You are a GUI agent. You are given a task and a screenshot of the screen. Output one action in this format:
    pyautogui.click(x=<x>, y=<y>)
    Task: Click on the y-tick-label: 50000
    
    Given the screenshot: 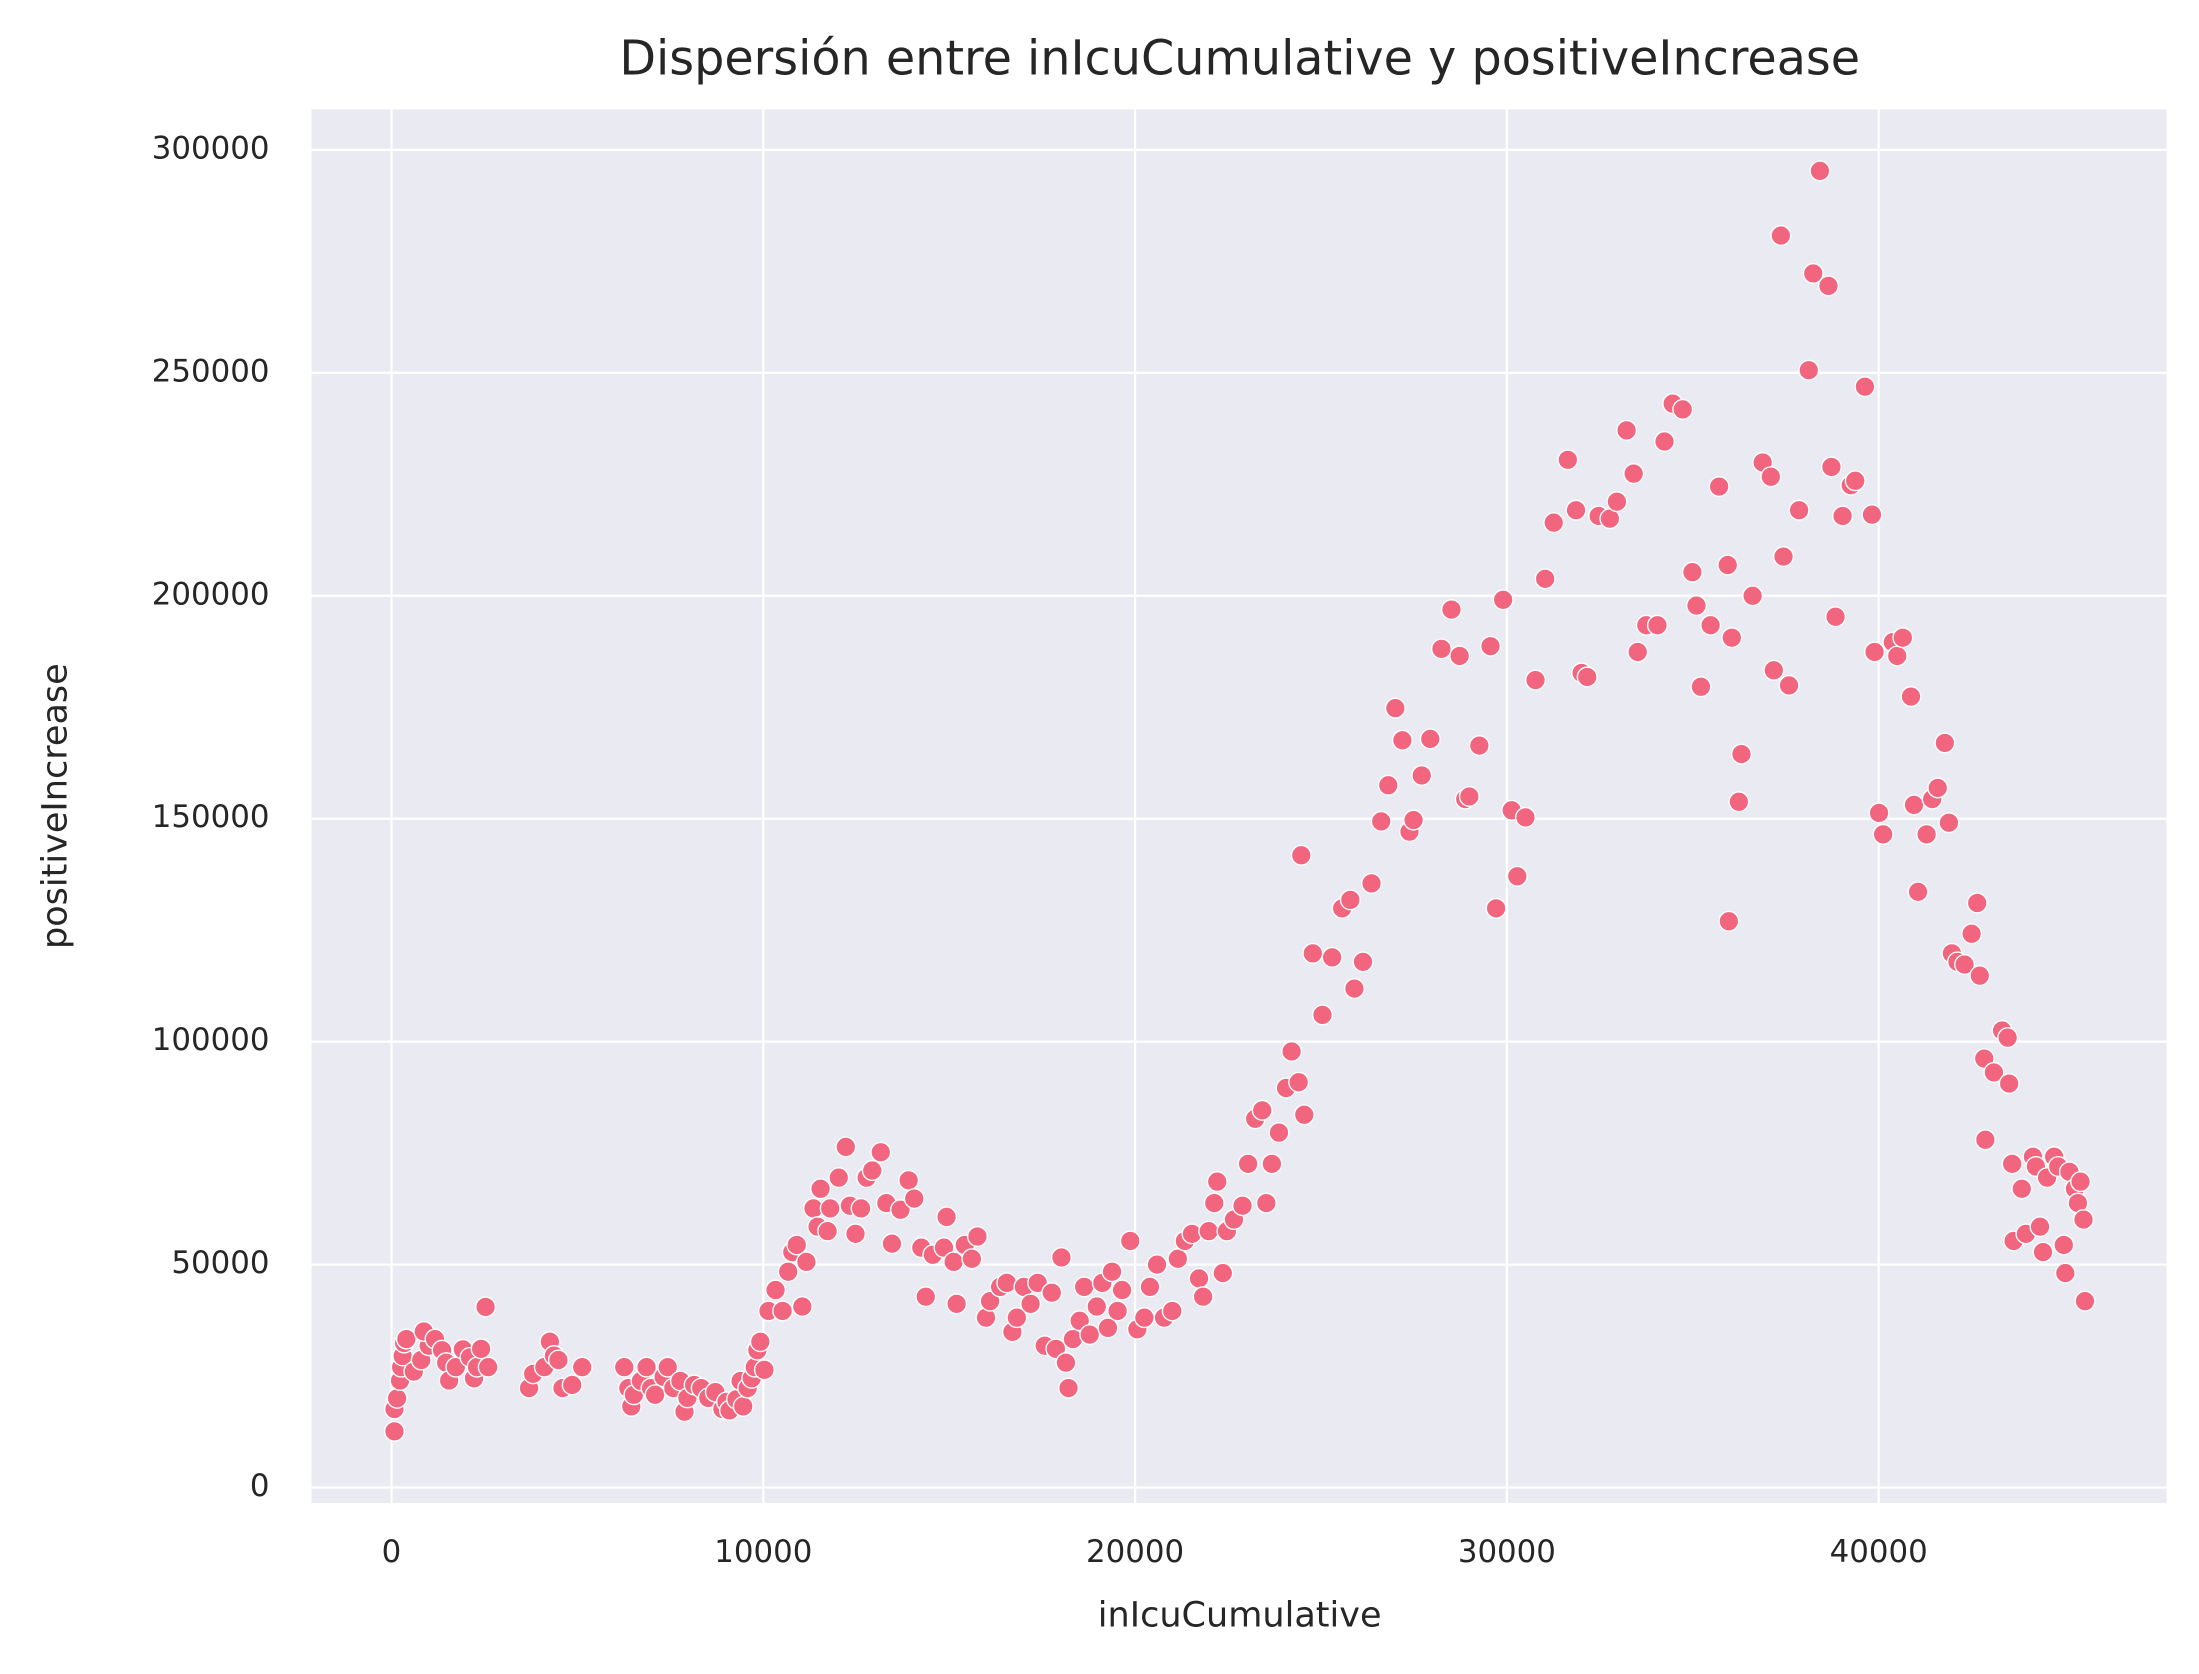 What is the action you would take?
    pyautogui.click(x=220, y=1263)
    